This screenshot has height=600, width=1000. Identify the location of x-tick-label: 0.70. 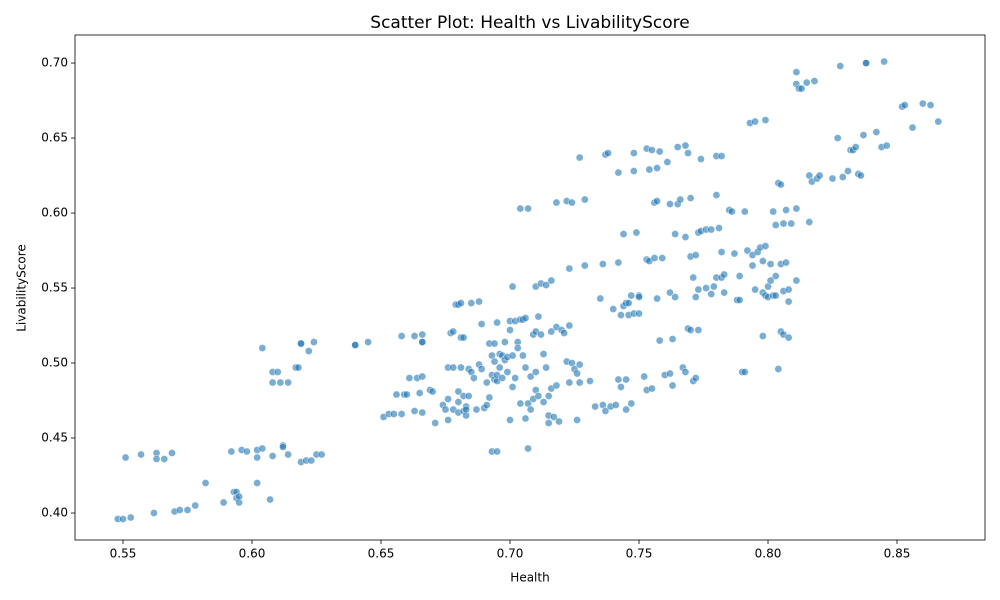
(510, 554).